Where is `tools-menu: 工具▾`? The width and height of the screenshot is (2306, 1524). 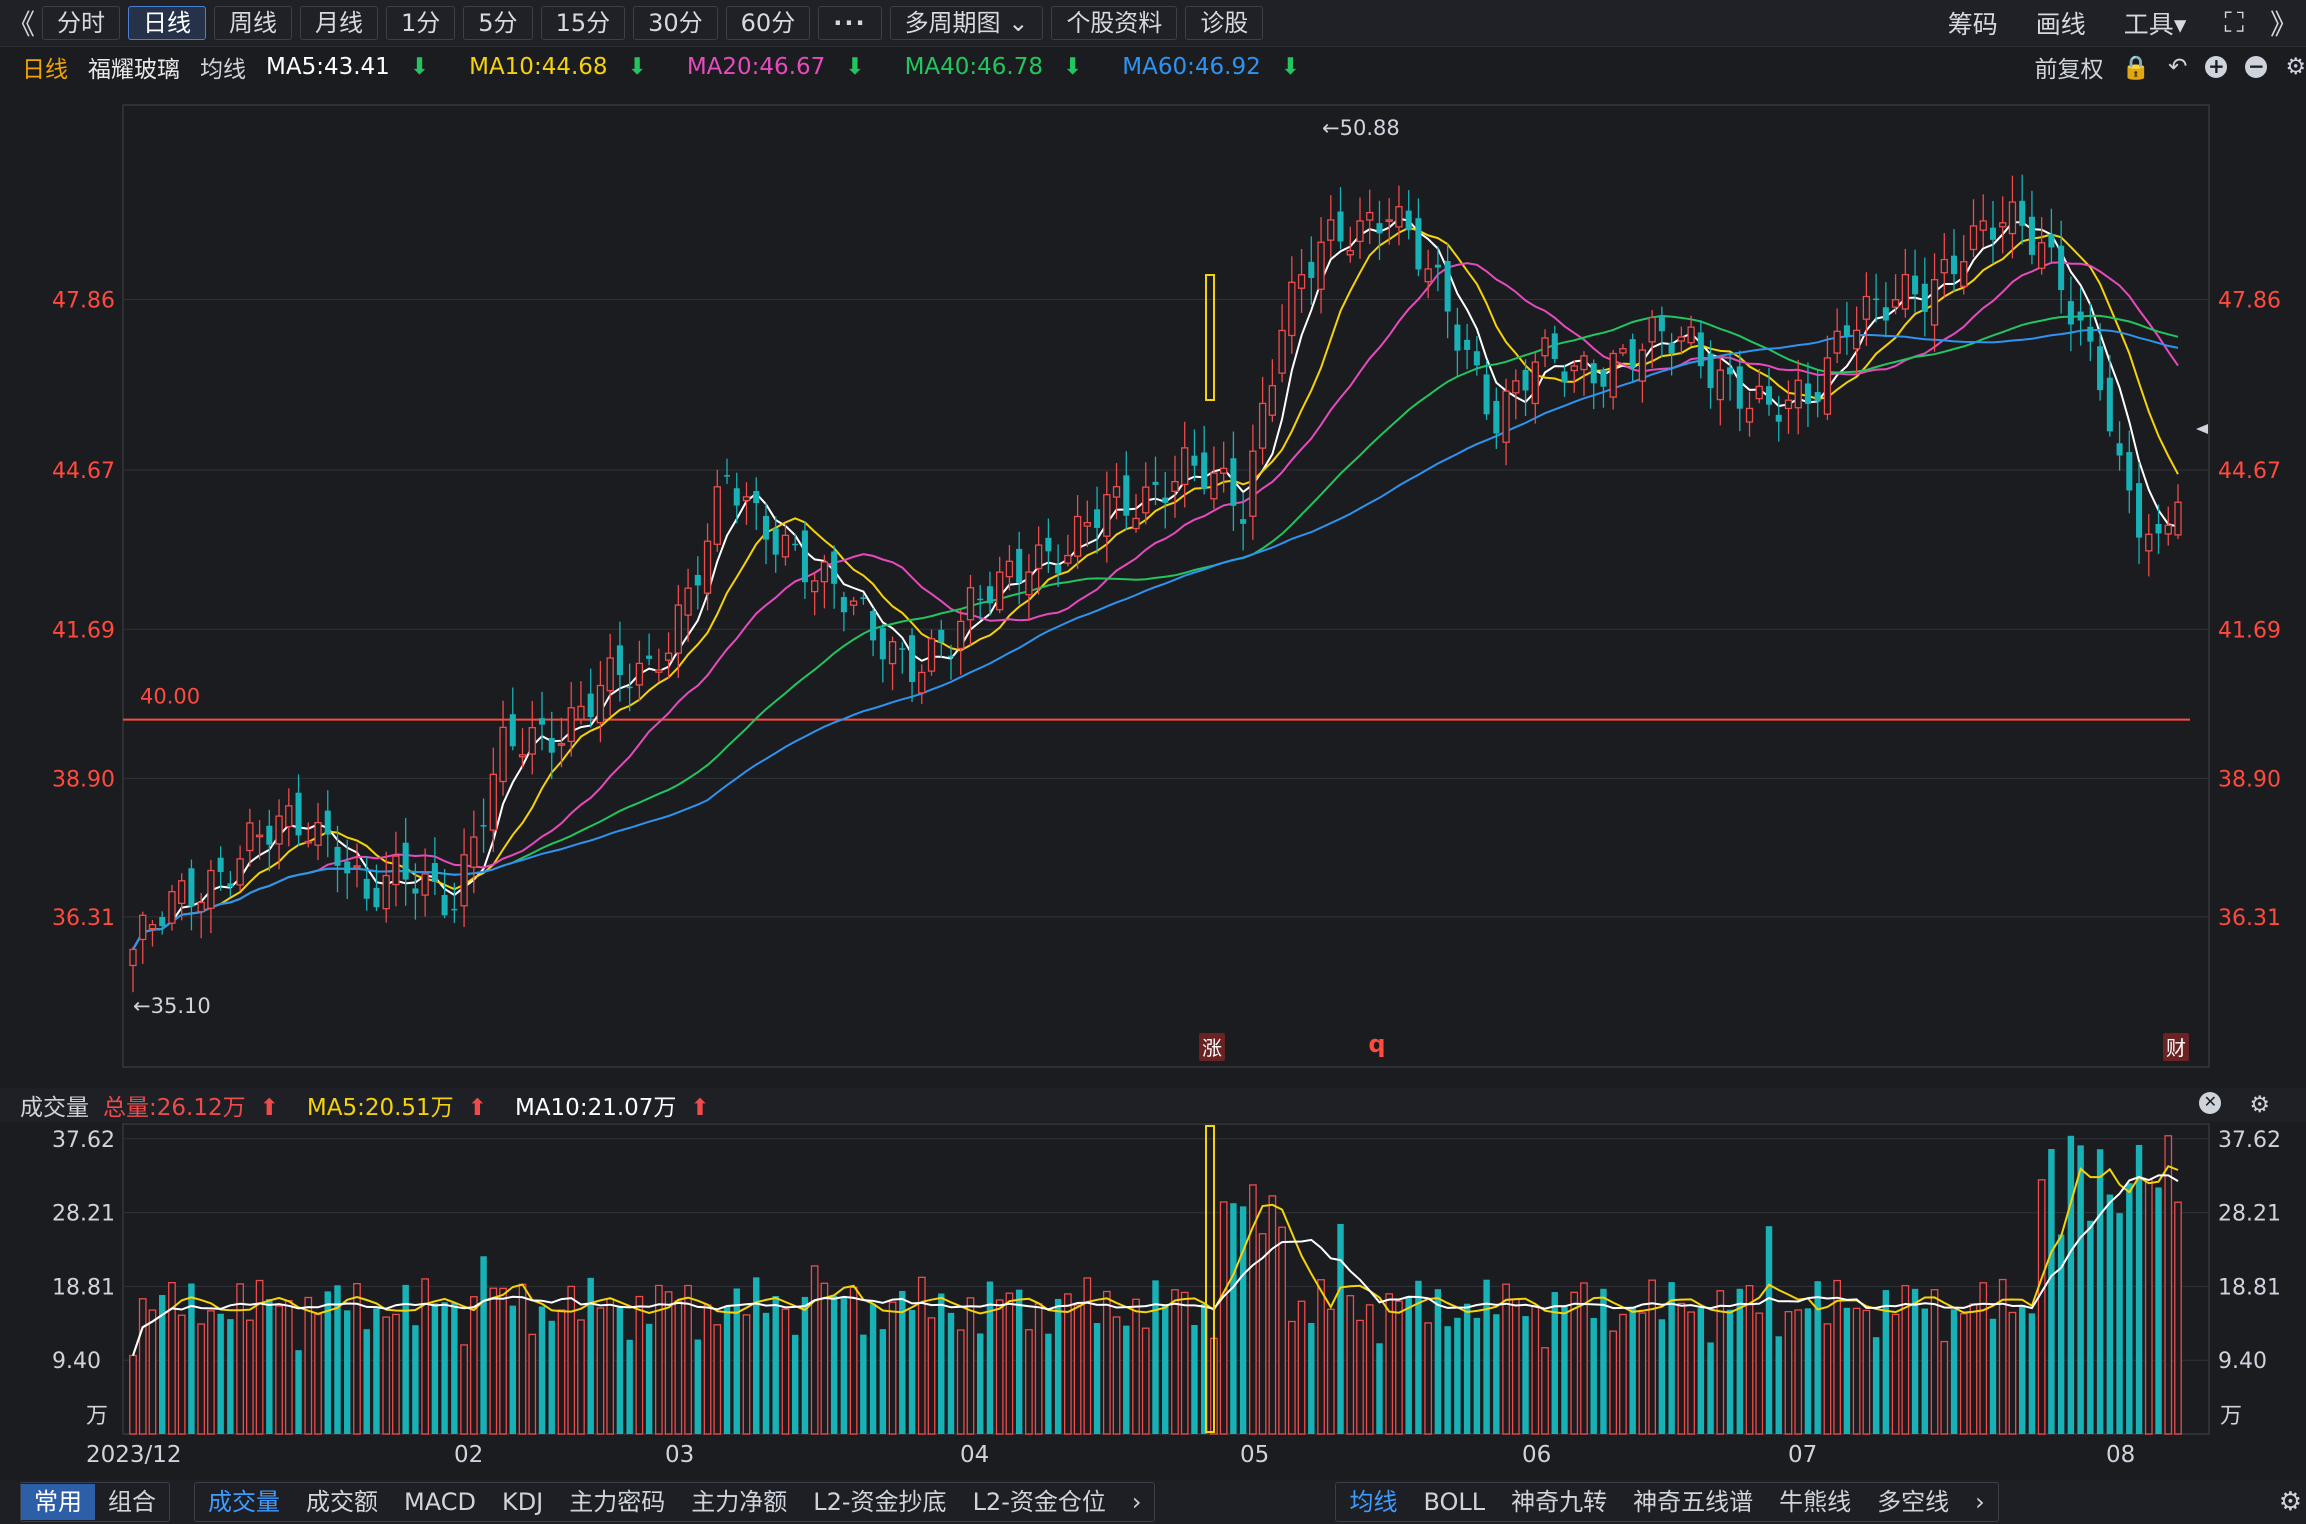 tools-menu: 工具▾ is located at coordinates (2155, 23).